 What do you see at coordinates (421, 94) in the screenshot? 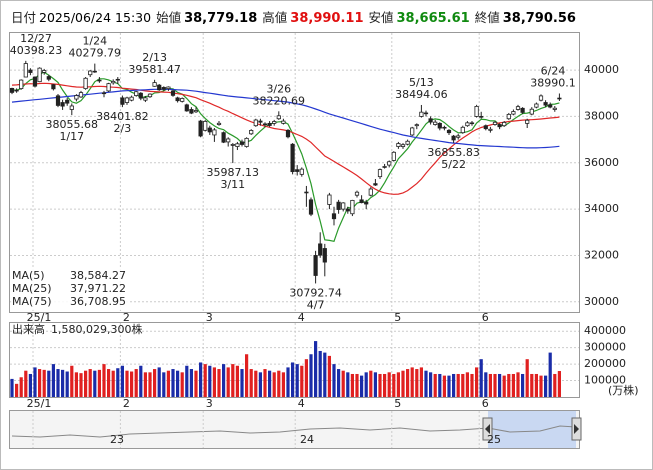
I see `annotation-value: 38494.06` at bounding box center [421, 94].